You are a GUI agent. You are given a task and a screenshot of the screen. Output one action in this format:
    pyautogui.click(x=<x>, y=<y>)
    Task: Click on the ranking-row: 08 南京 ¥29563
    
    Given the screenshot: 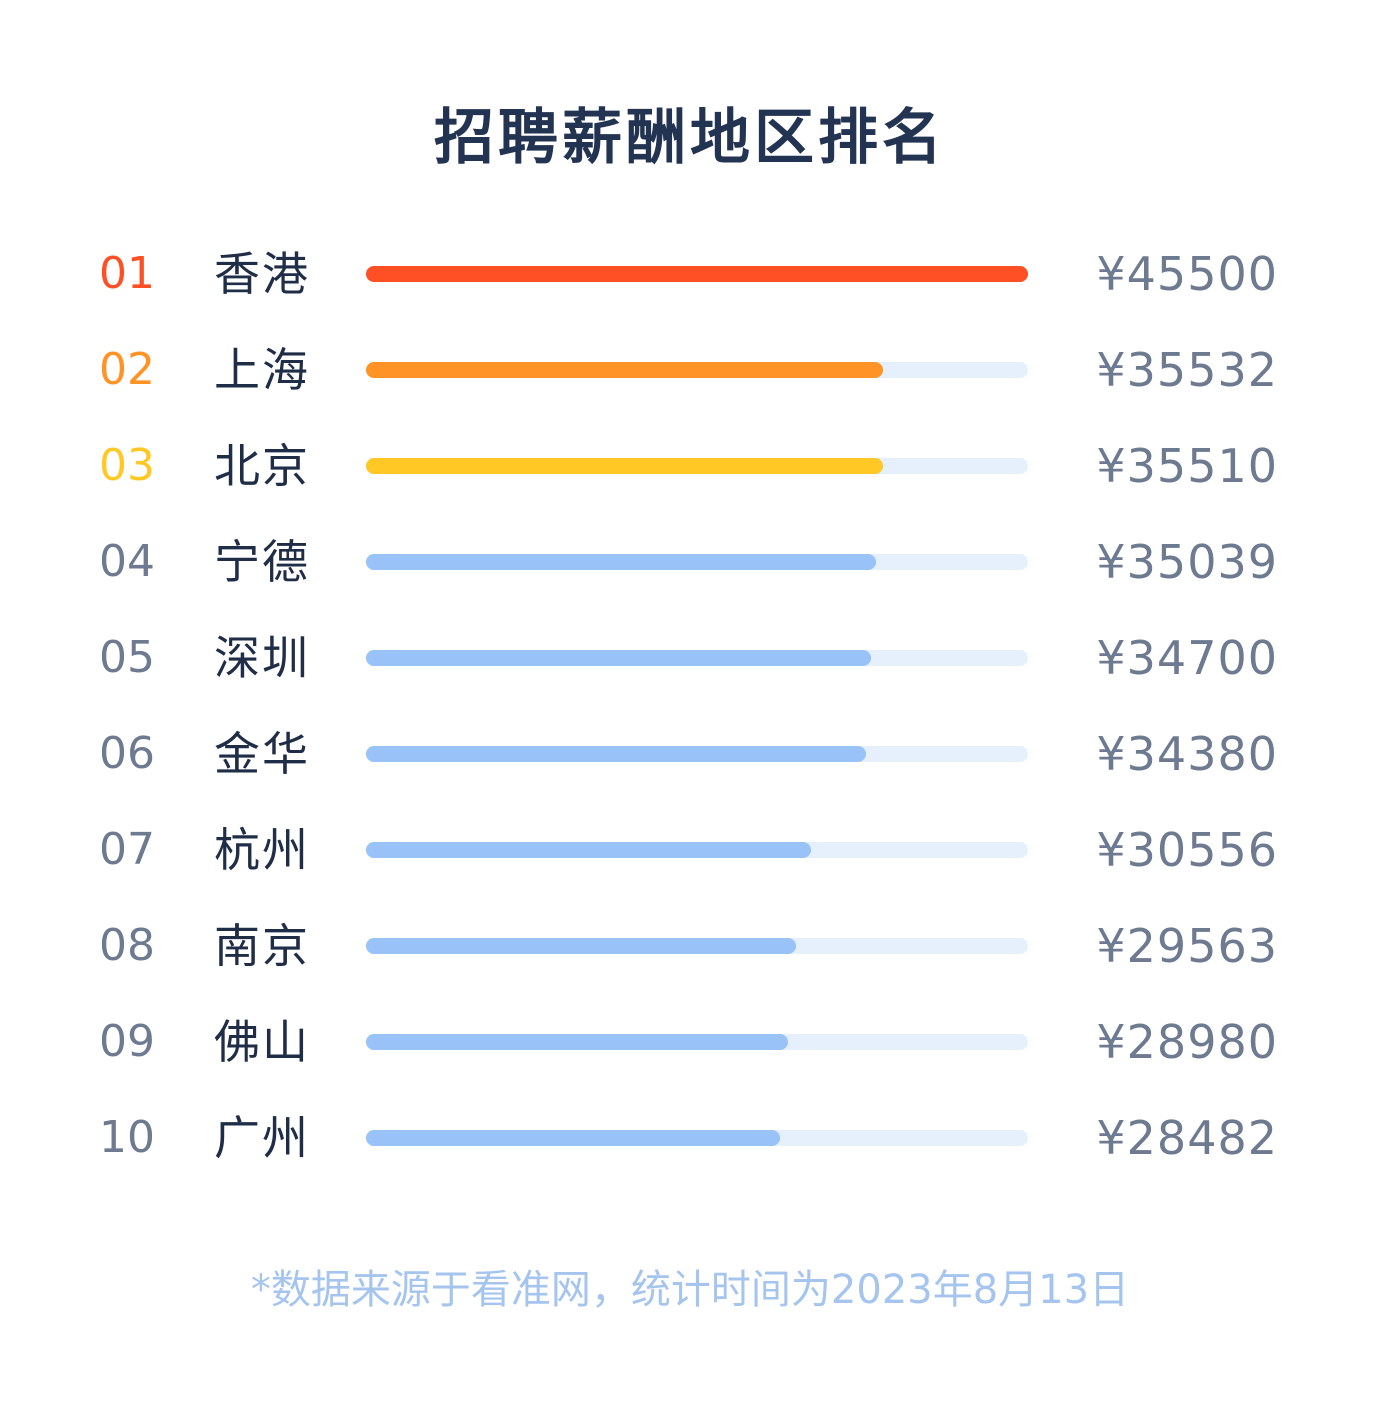 What is the action you would take?
    pyautogui.click(x=690, y=946)
    